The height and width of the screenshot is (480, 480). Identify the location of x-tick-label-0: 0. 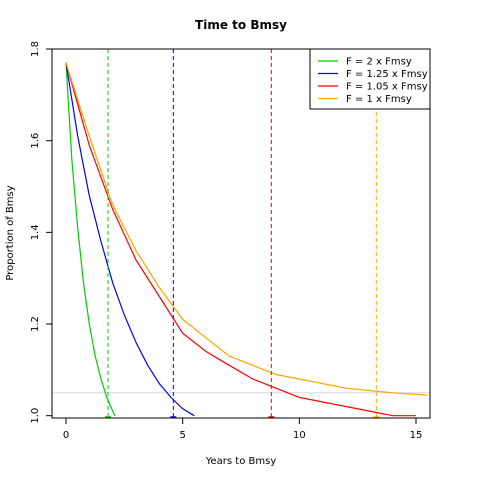
(66, 435).